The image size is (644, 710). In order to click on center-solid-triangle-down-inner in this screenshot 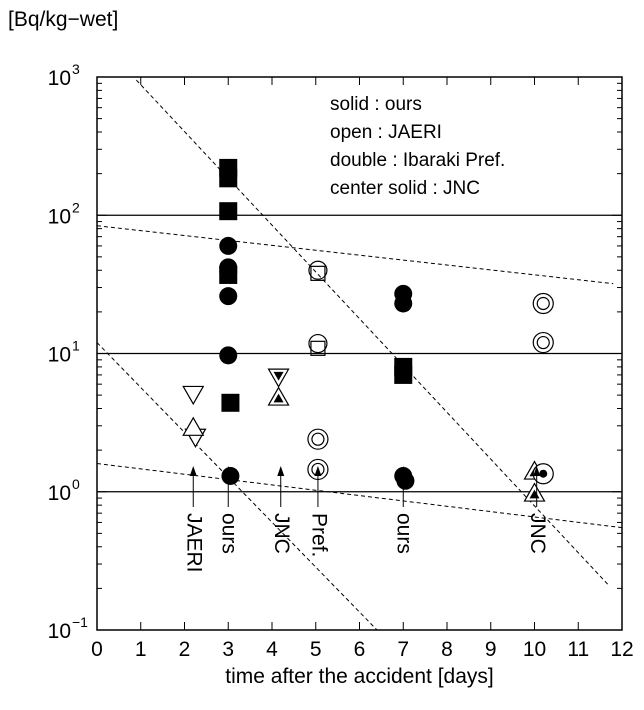, I will do `click(278, 376)`.